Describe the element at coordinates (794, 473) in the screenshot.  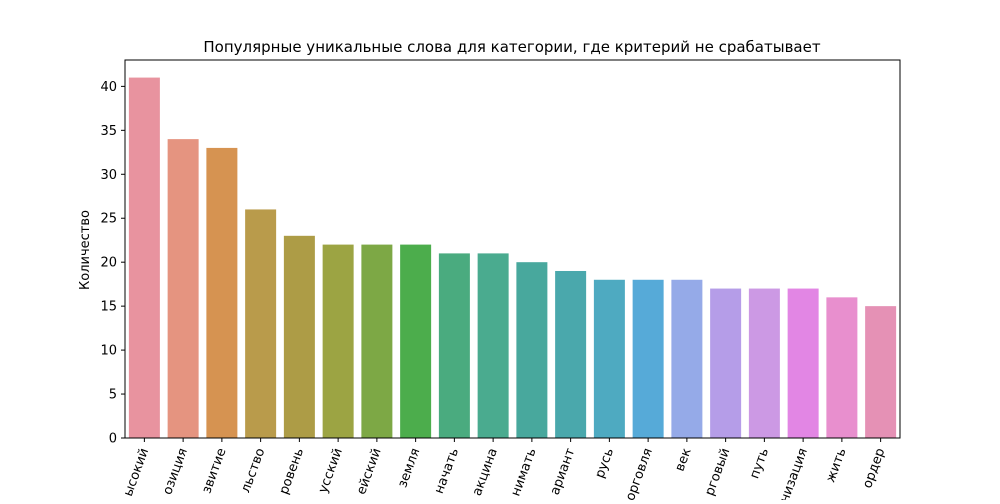
I see `x-tick-label-17: низация` at that location.